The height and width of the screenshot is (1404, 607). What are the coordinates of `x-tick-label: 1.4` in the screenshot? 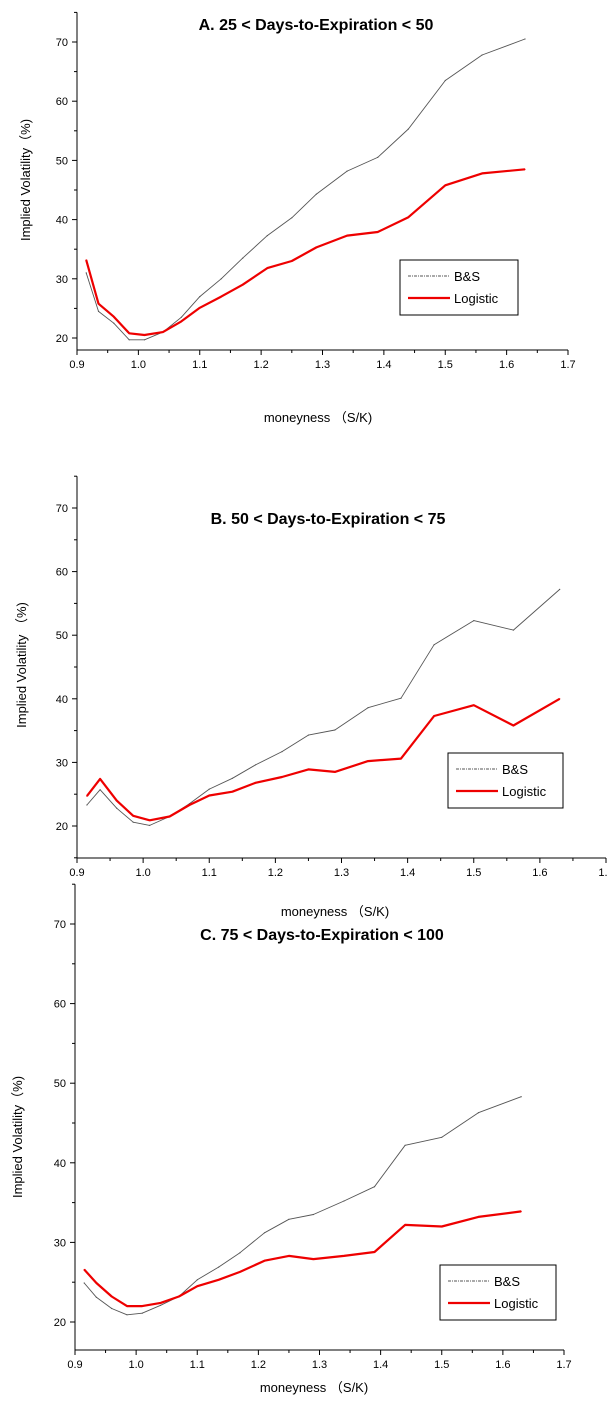 It's located at (407, 873).